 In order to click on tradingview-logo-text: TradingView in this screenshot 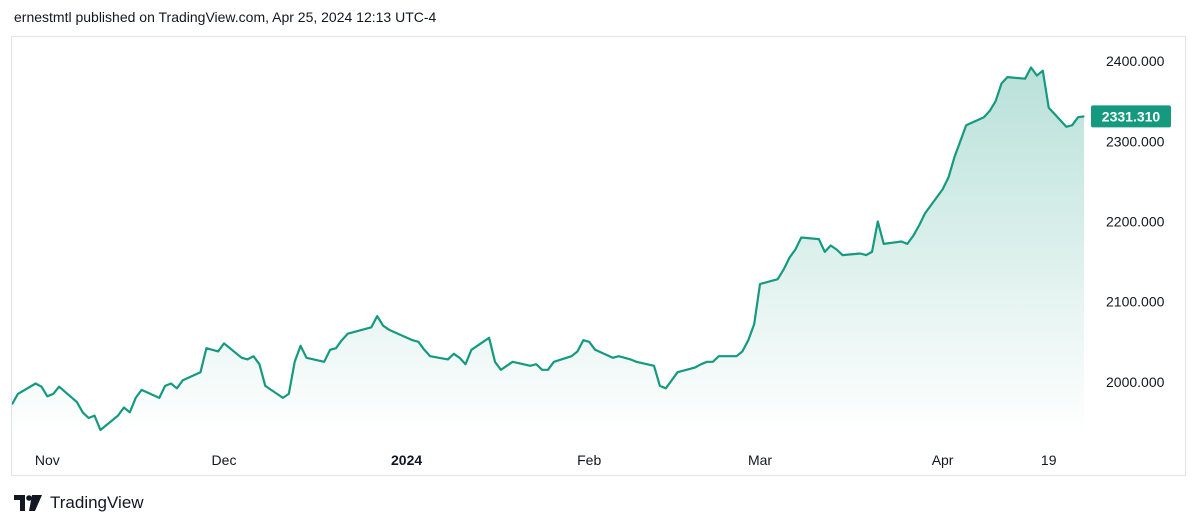, I will do `click(97, 502)`.